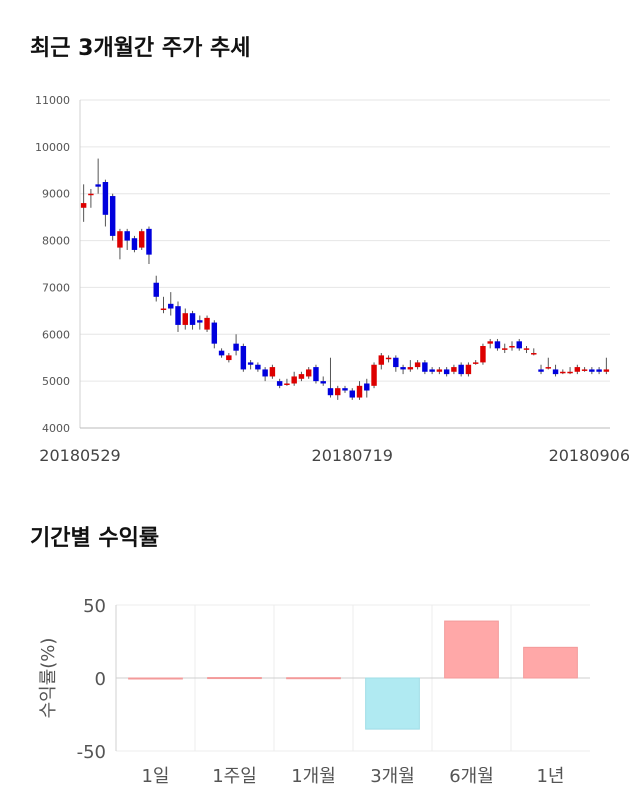 The height and width of the screenshot is (810, 640). I want to click on x-tick-label: 1주일, so click(234, 776).